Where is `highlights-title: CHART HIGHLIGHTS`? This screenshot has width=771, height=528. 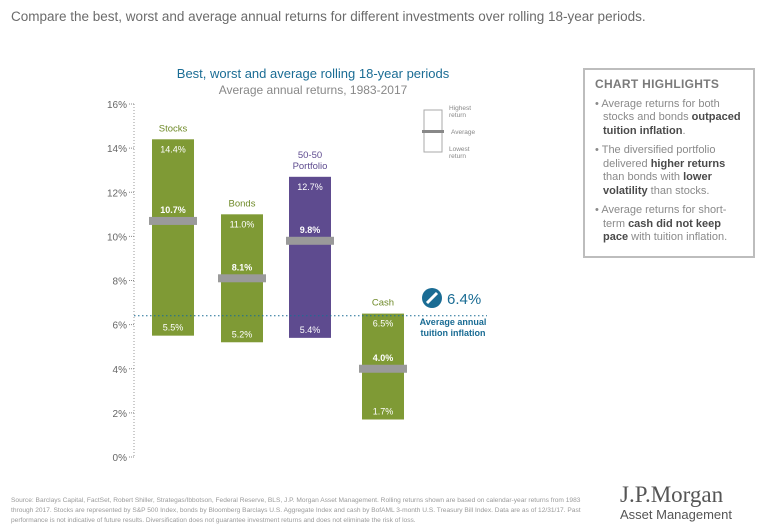
highlights-title: CHART HIGHLIGHTS is located at coordinates (657, 84).